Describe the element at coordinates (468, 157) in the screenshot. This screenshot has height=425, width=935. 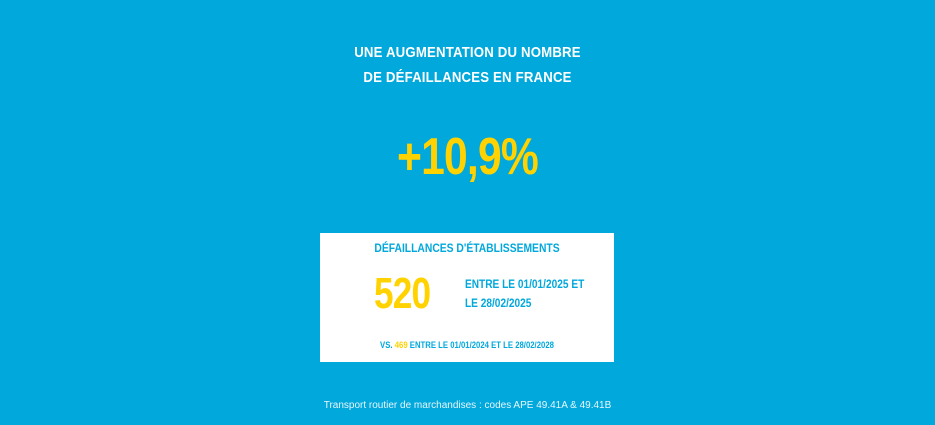
I see `big-stat-percent: +10,9%` at that location.